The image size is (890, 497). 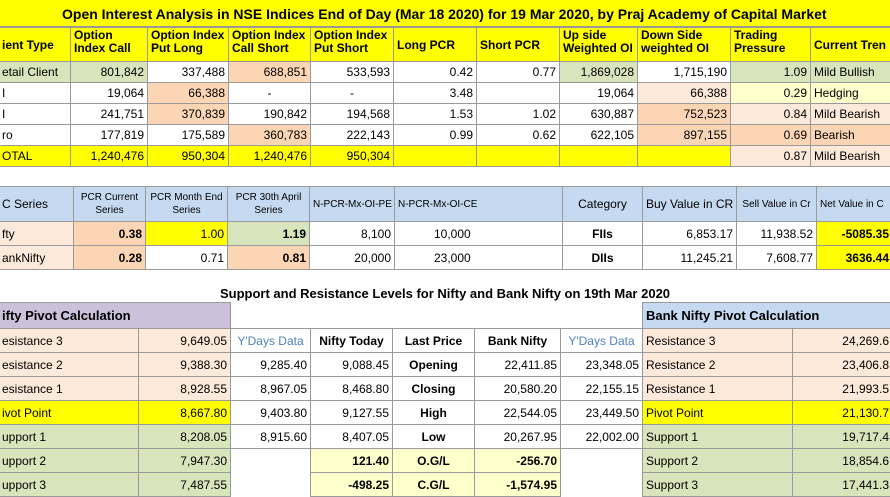 What do you see at coordinates (35, 114) in the screenshot?
I see `oi-cell: I` at bounding box center [35, 114].